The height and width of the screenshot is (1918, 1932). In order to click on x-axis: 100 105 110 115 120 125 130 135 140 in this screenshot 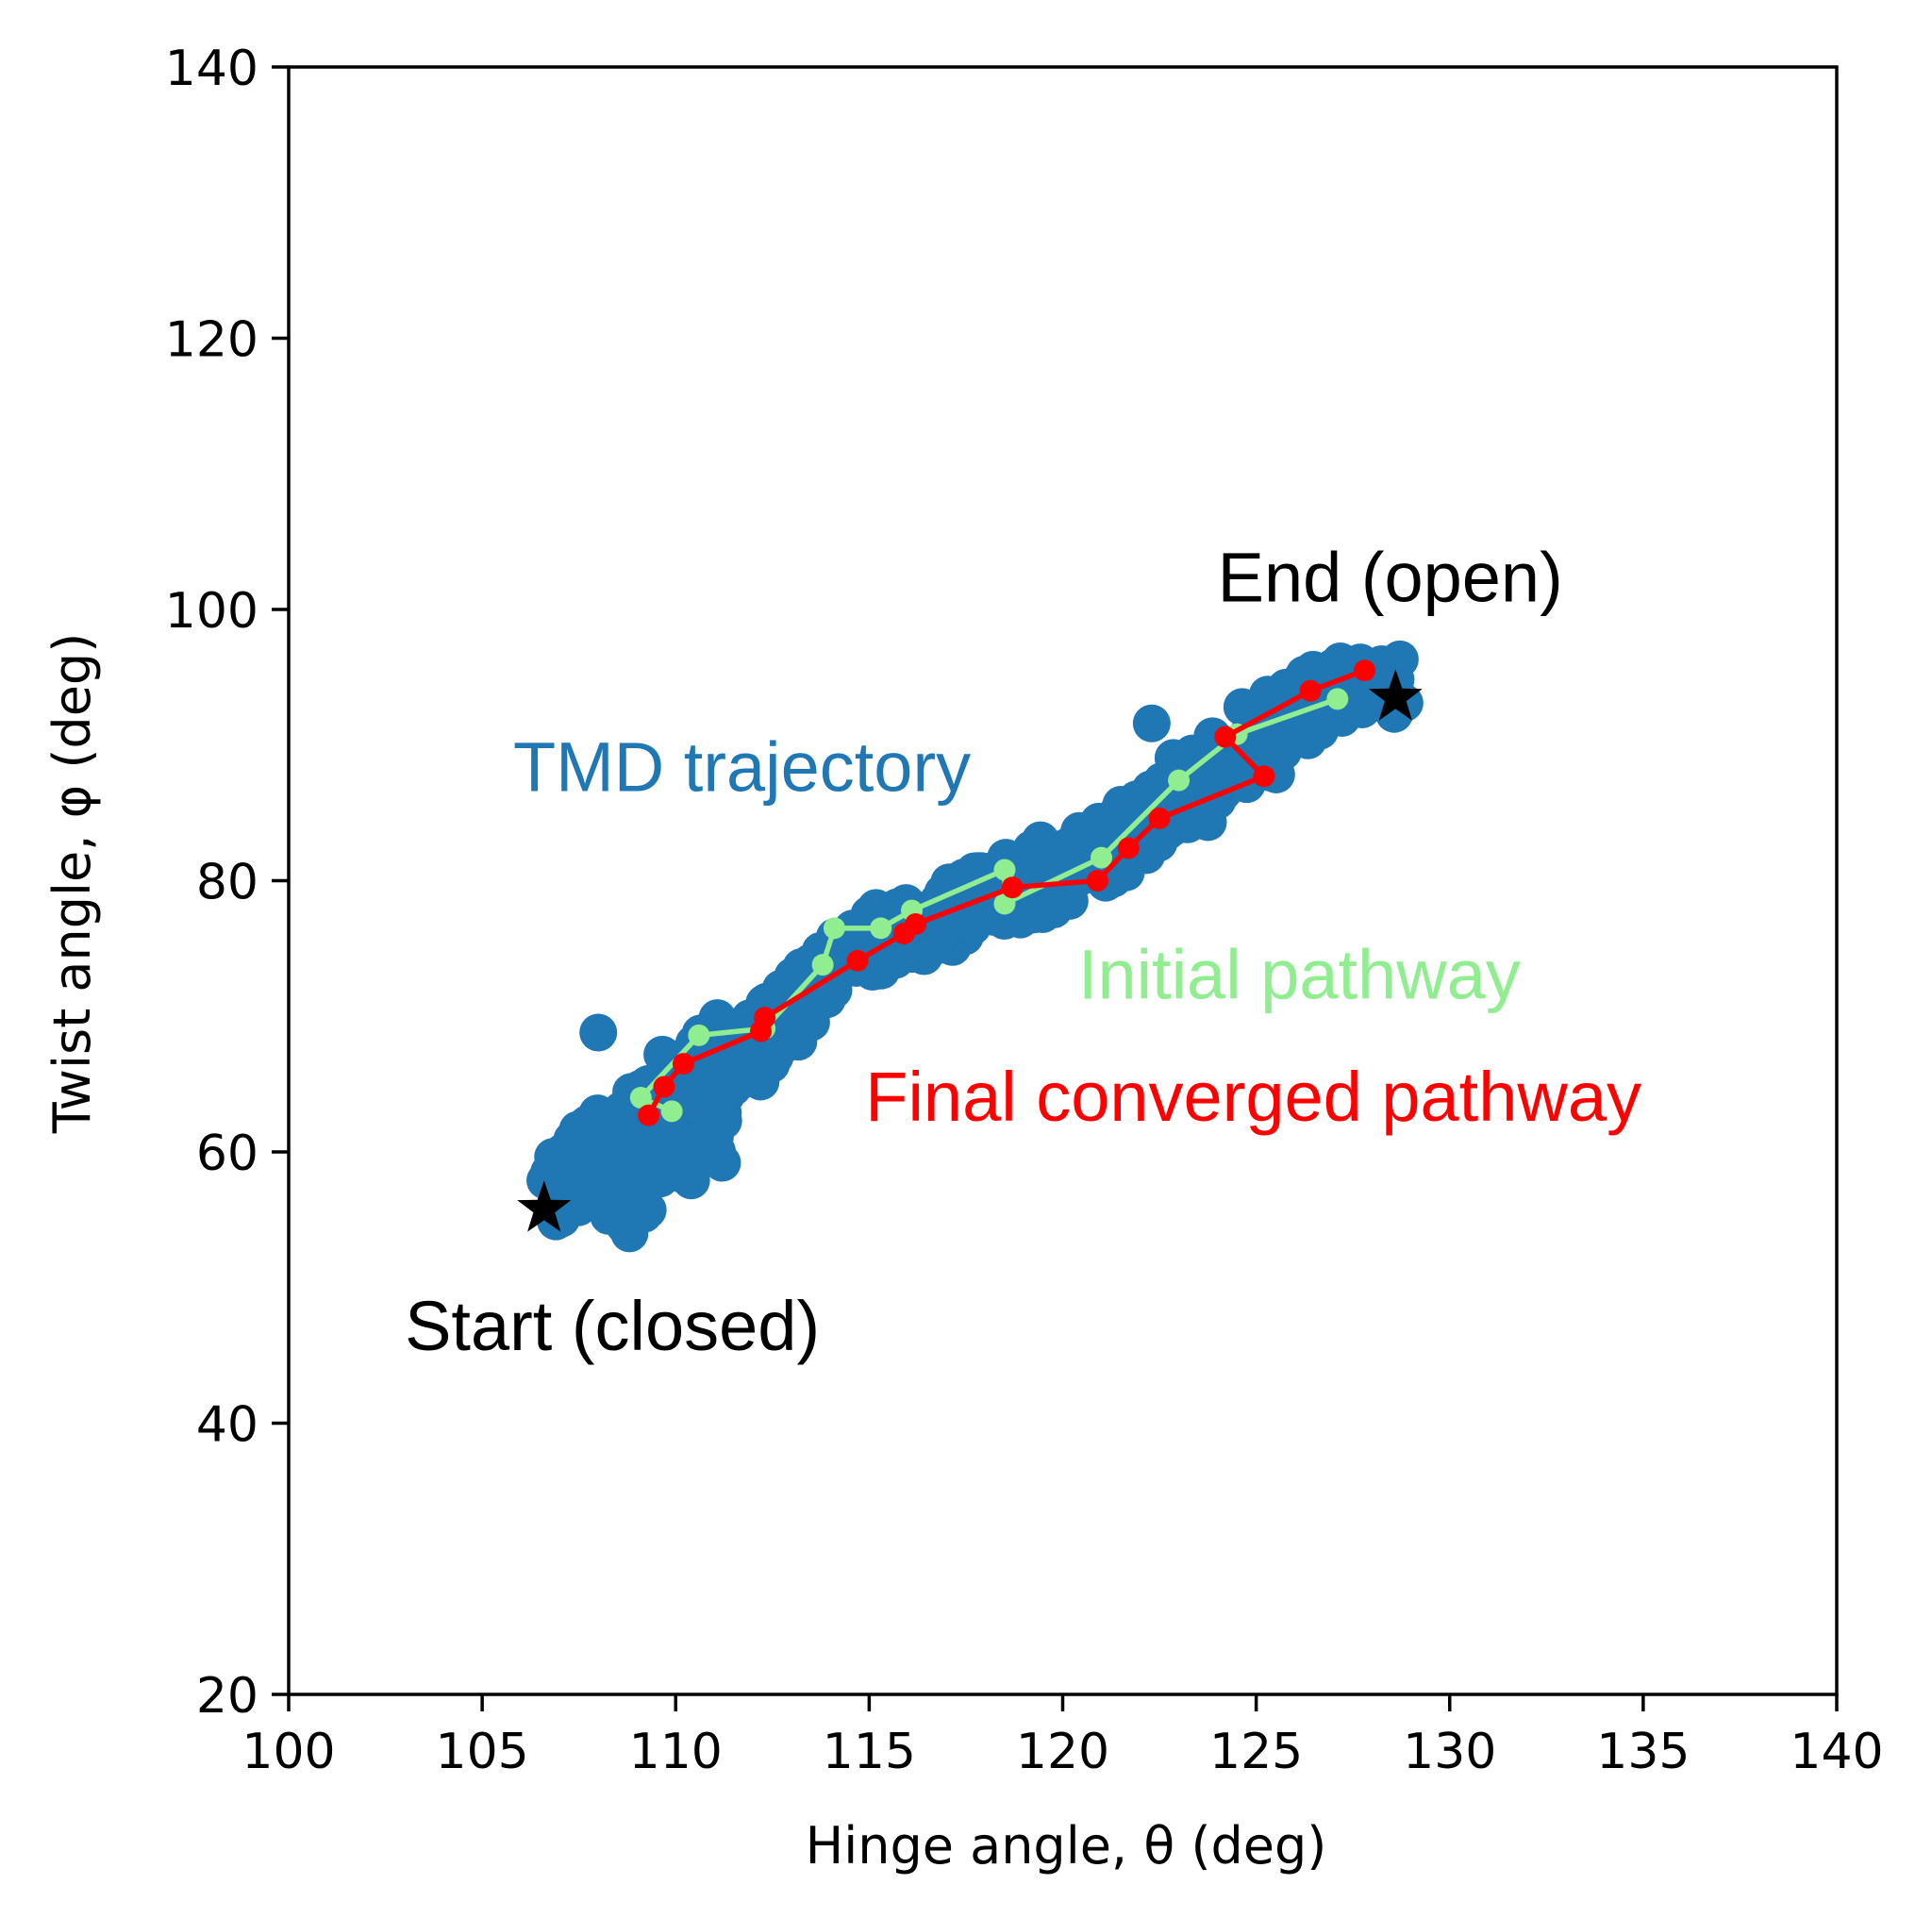, I will do `click(1063, 1737)`.